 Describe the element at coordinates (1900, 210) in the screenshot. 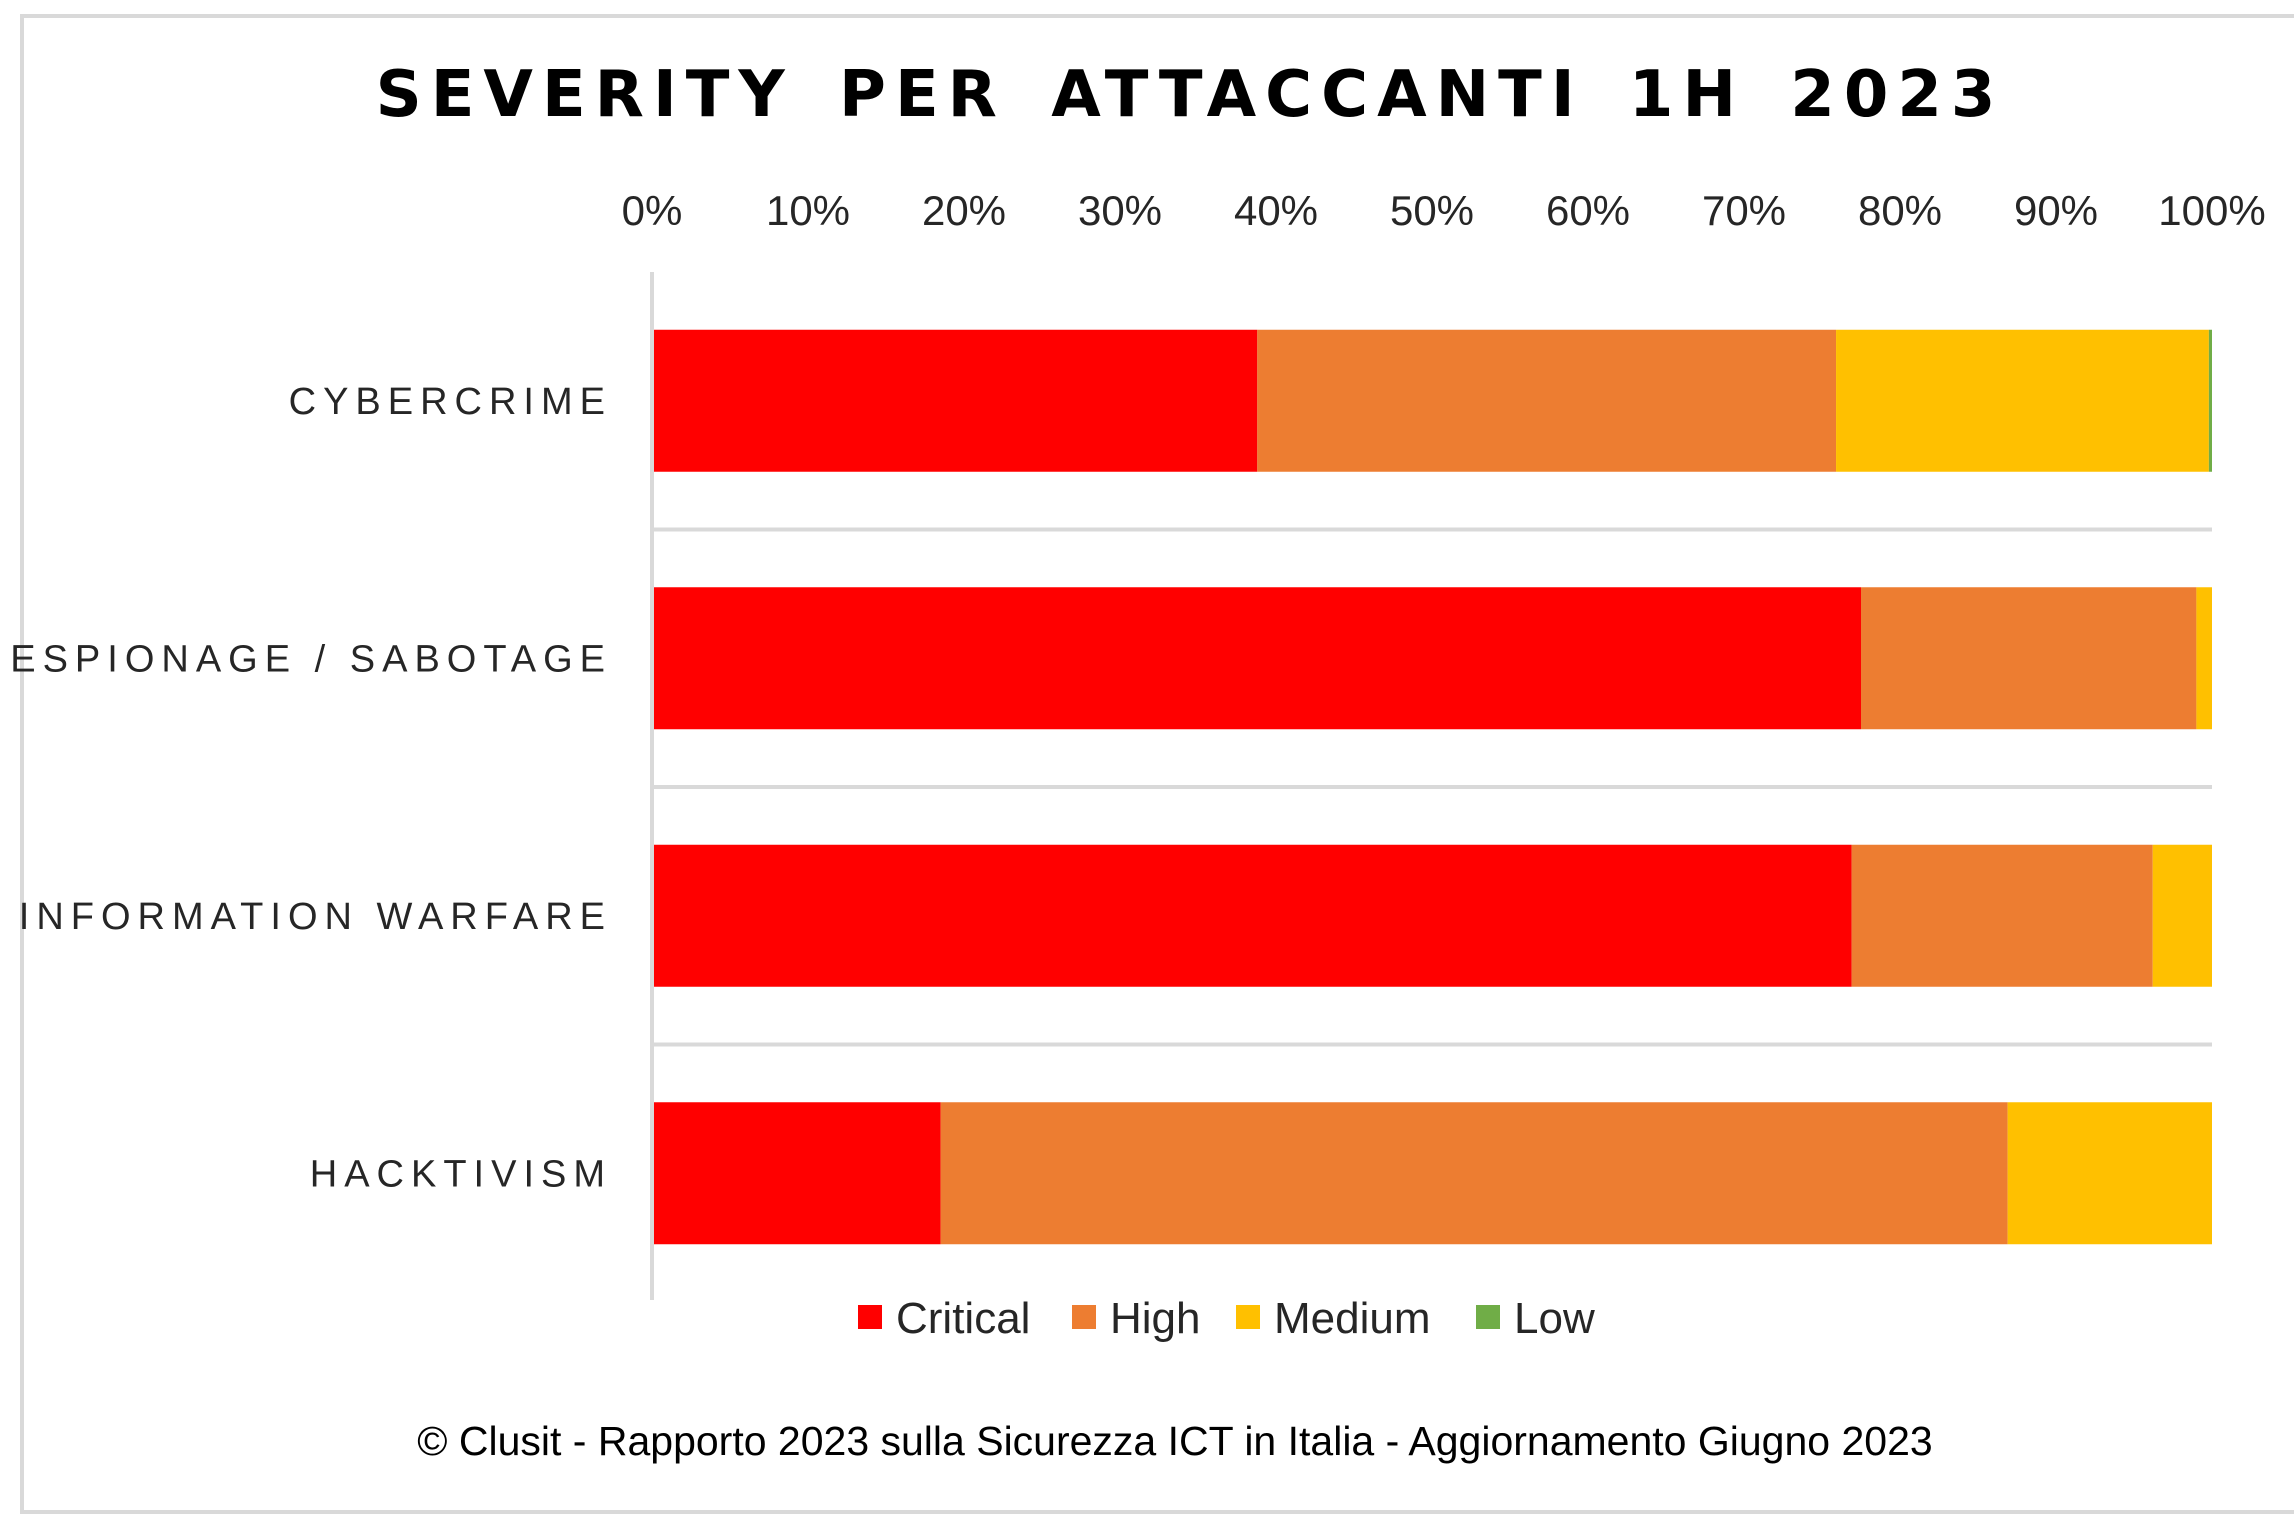

I see `x-tick-label: 80%` at that location.